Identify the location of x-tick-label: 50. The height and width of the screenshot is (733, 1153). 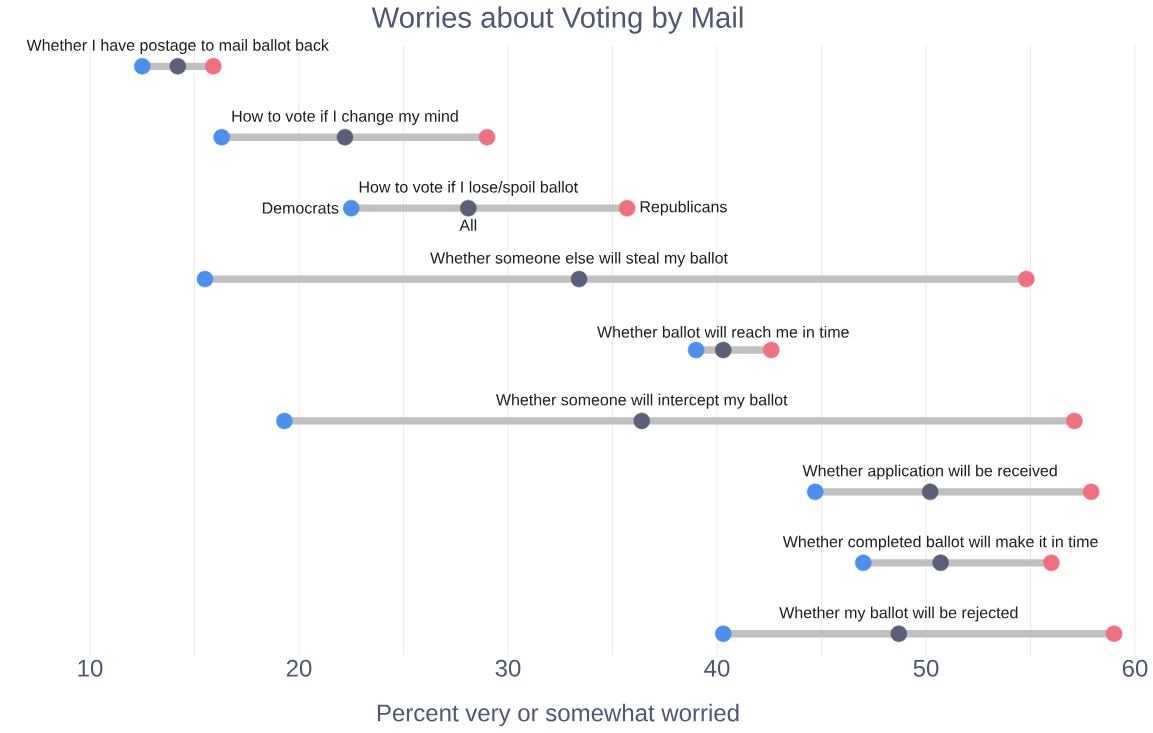
(926, 668).